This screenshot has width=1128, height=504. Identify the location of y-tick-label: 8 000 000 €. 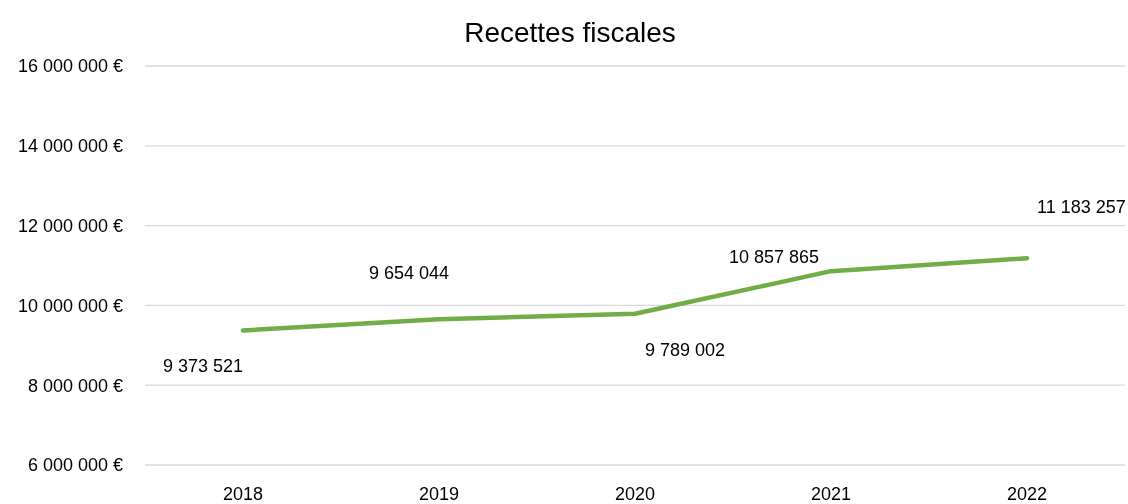
(75, 385).